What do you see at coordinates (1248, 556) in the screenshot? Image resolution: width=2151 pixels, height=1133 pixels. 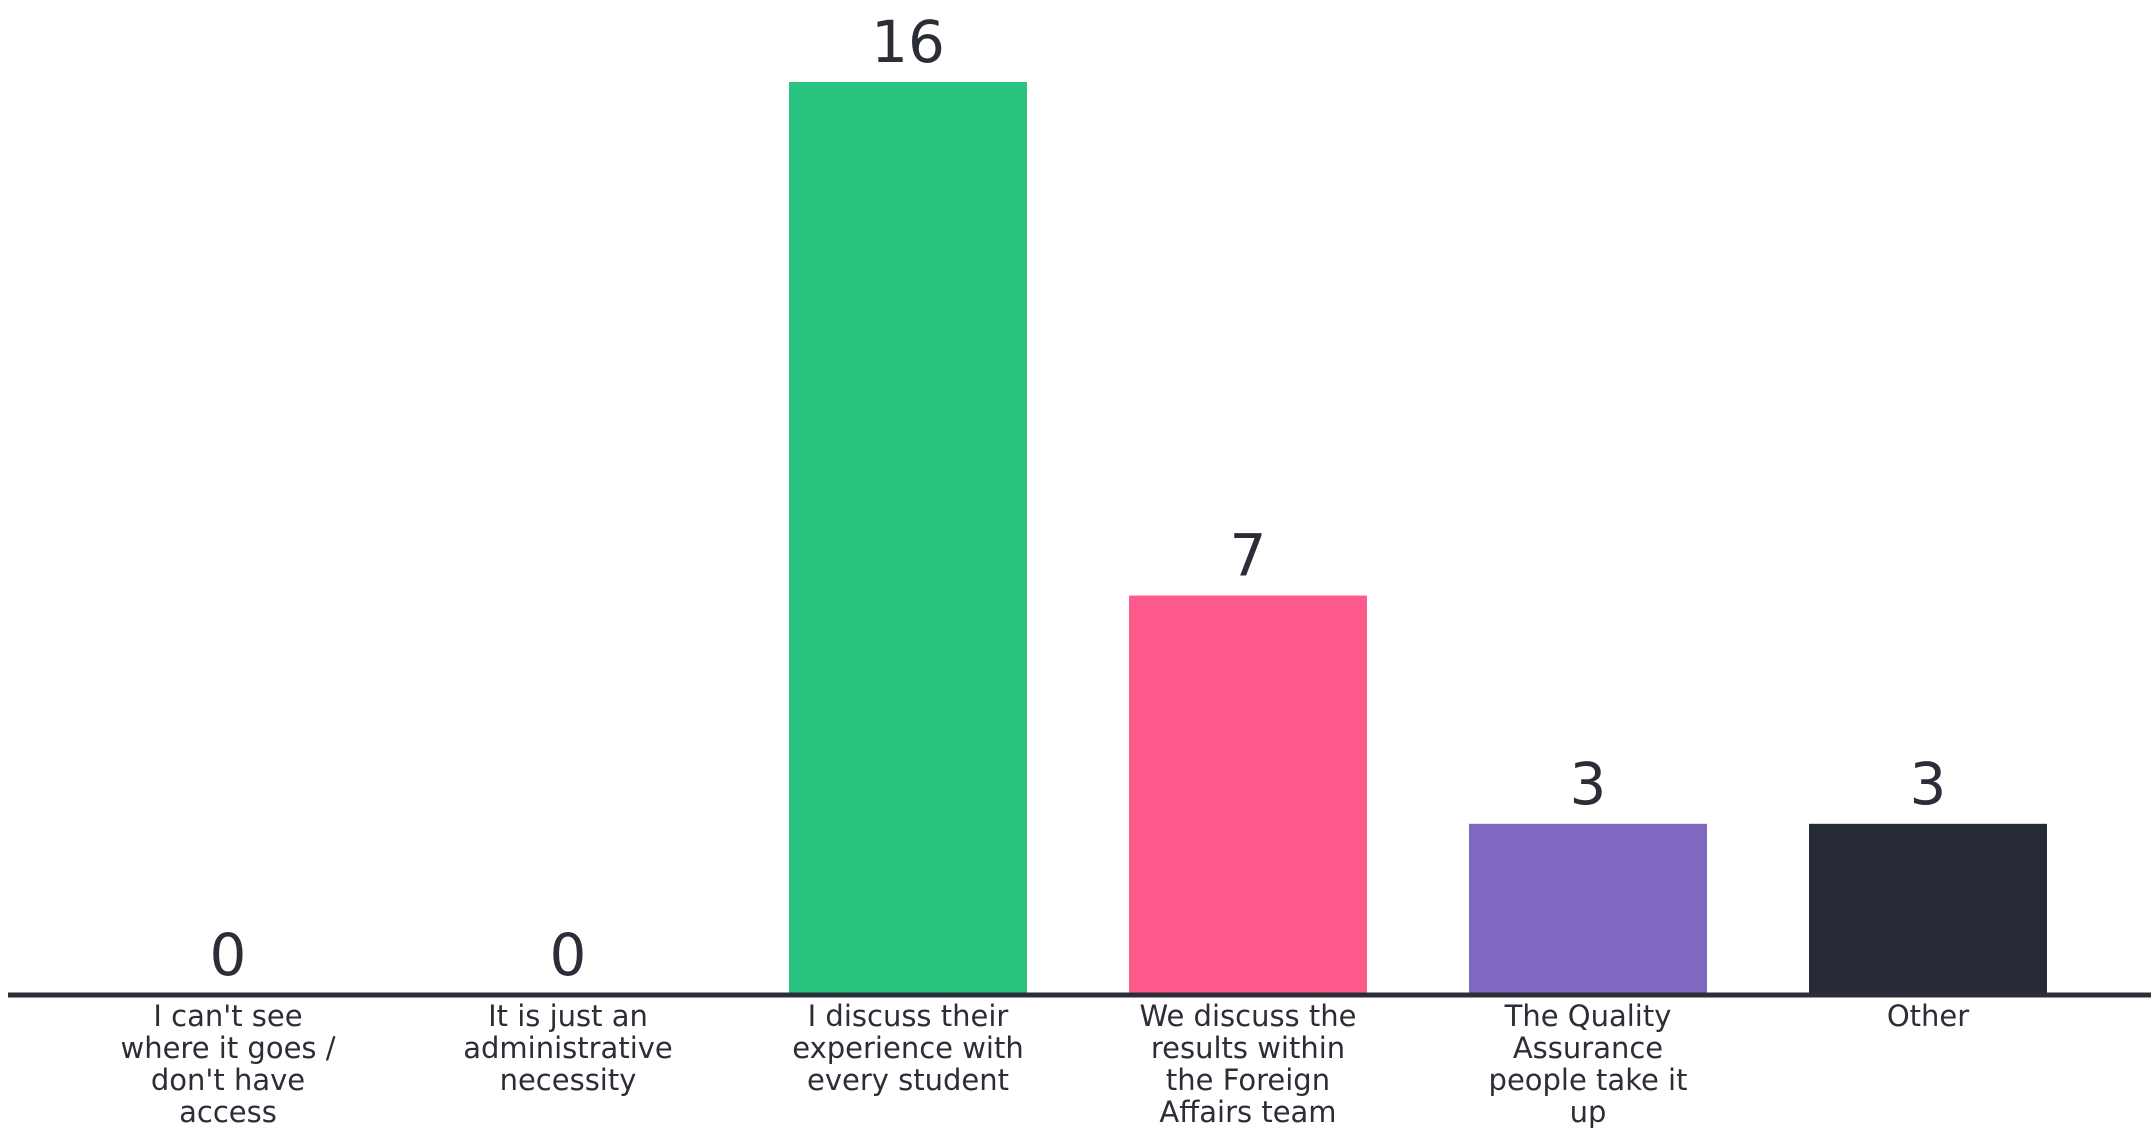 I see `value-label-4: 7` at bounding box center [1248, 556].